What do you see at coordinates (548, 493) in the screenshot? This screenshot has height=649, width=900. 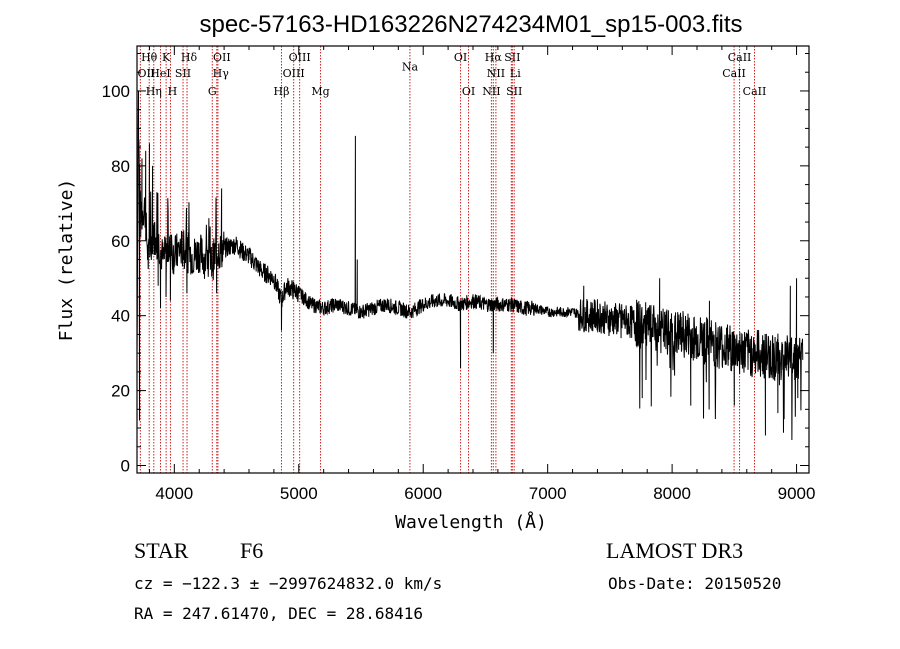 I see `x-tick-label: 7000` at bounding box center [548, 493].